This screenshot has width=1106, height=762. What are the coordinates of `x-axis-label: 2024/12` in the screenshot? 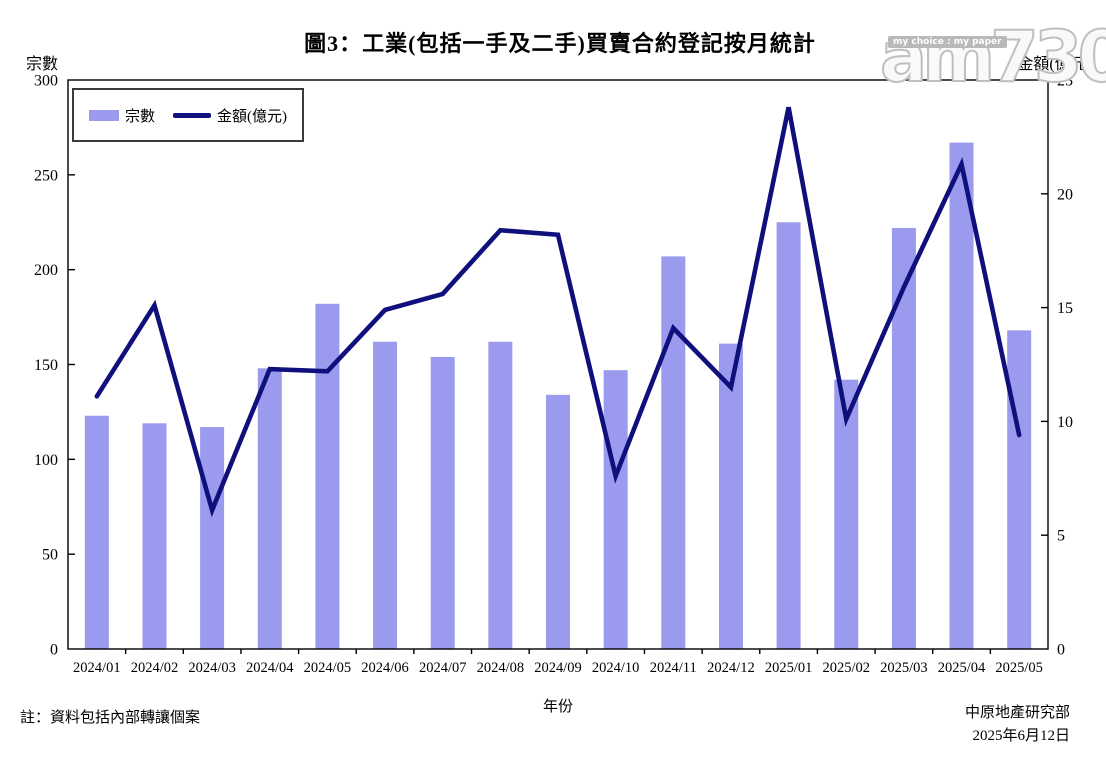 It's located at (731, 668).